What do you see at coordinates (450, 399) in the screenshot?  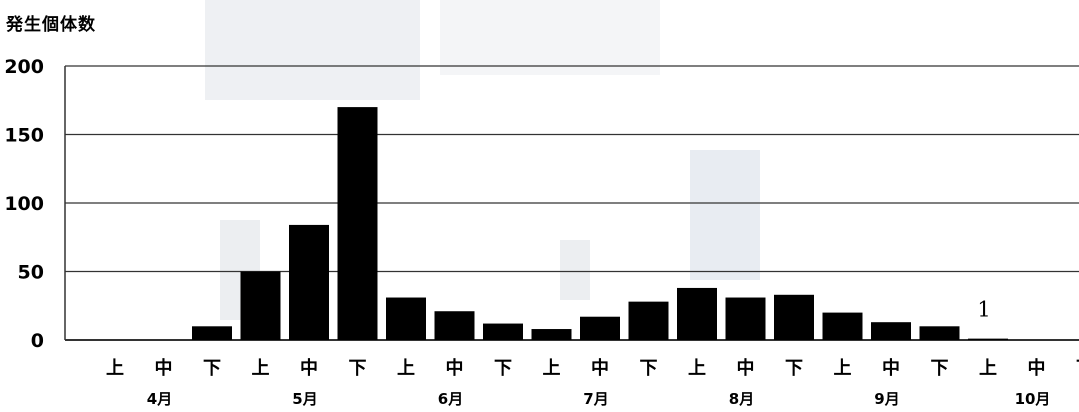 I see `month-label: 6月` at bounding box center [450, 399].